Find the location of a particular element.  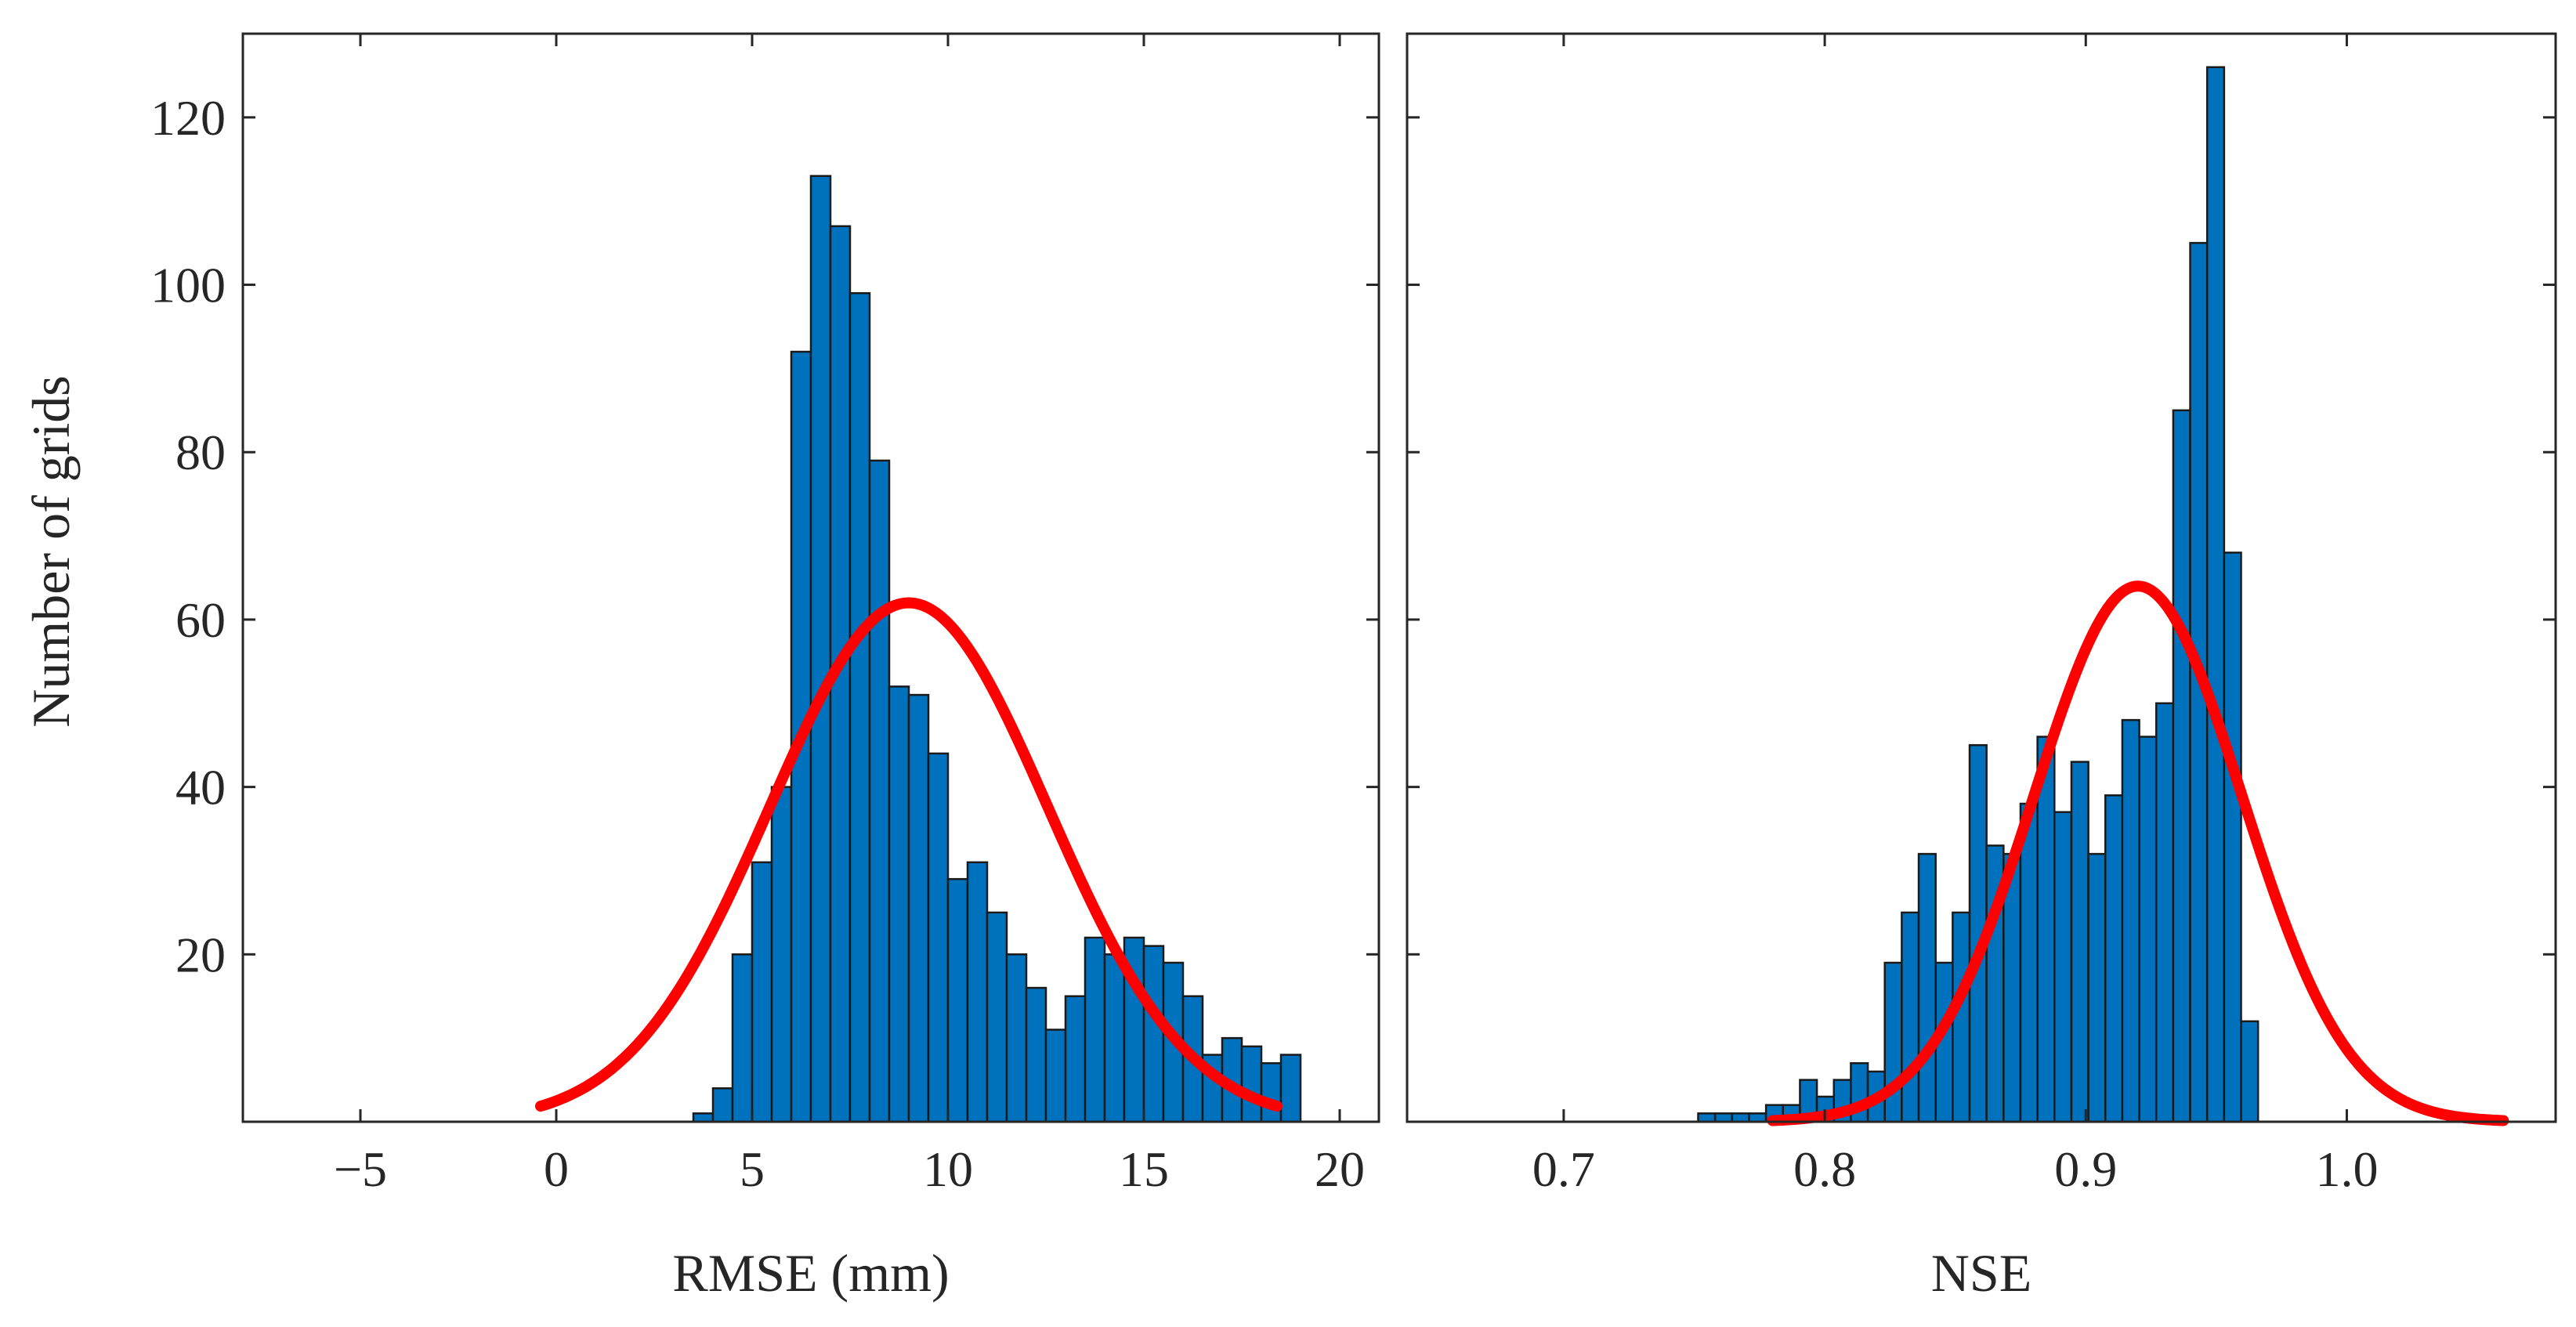

rmse-xtick-label: 0 is located at coordinates (556, 1169).